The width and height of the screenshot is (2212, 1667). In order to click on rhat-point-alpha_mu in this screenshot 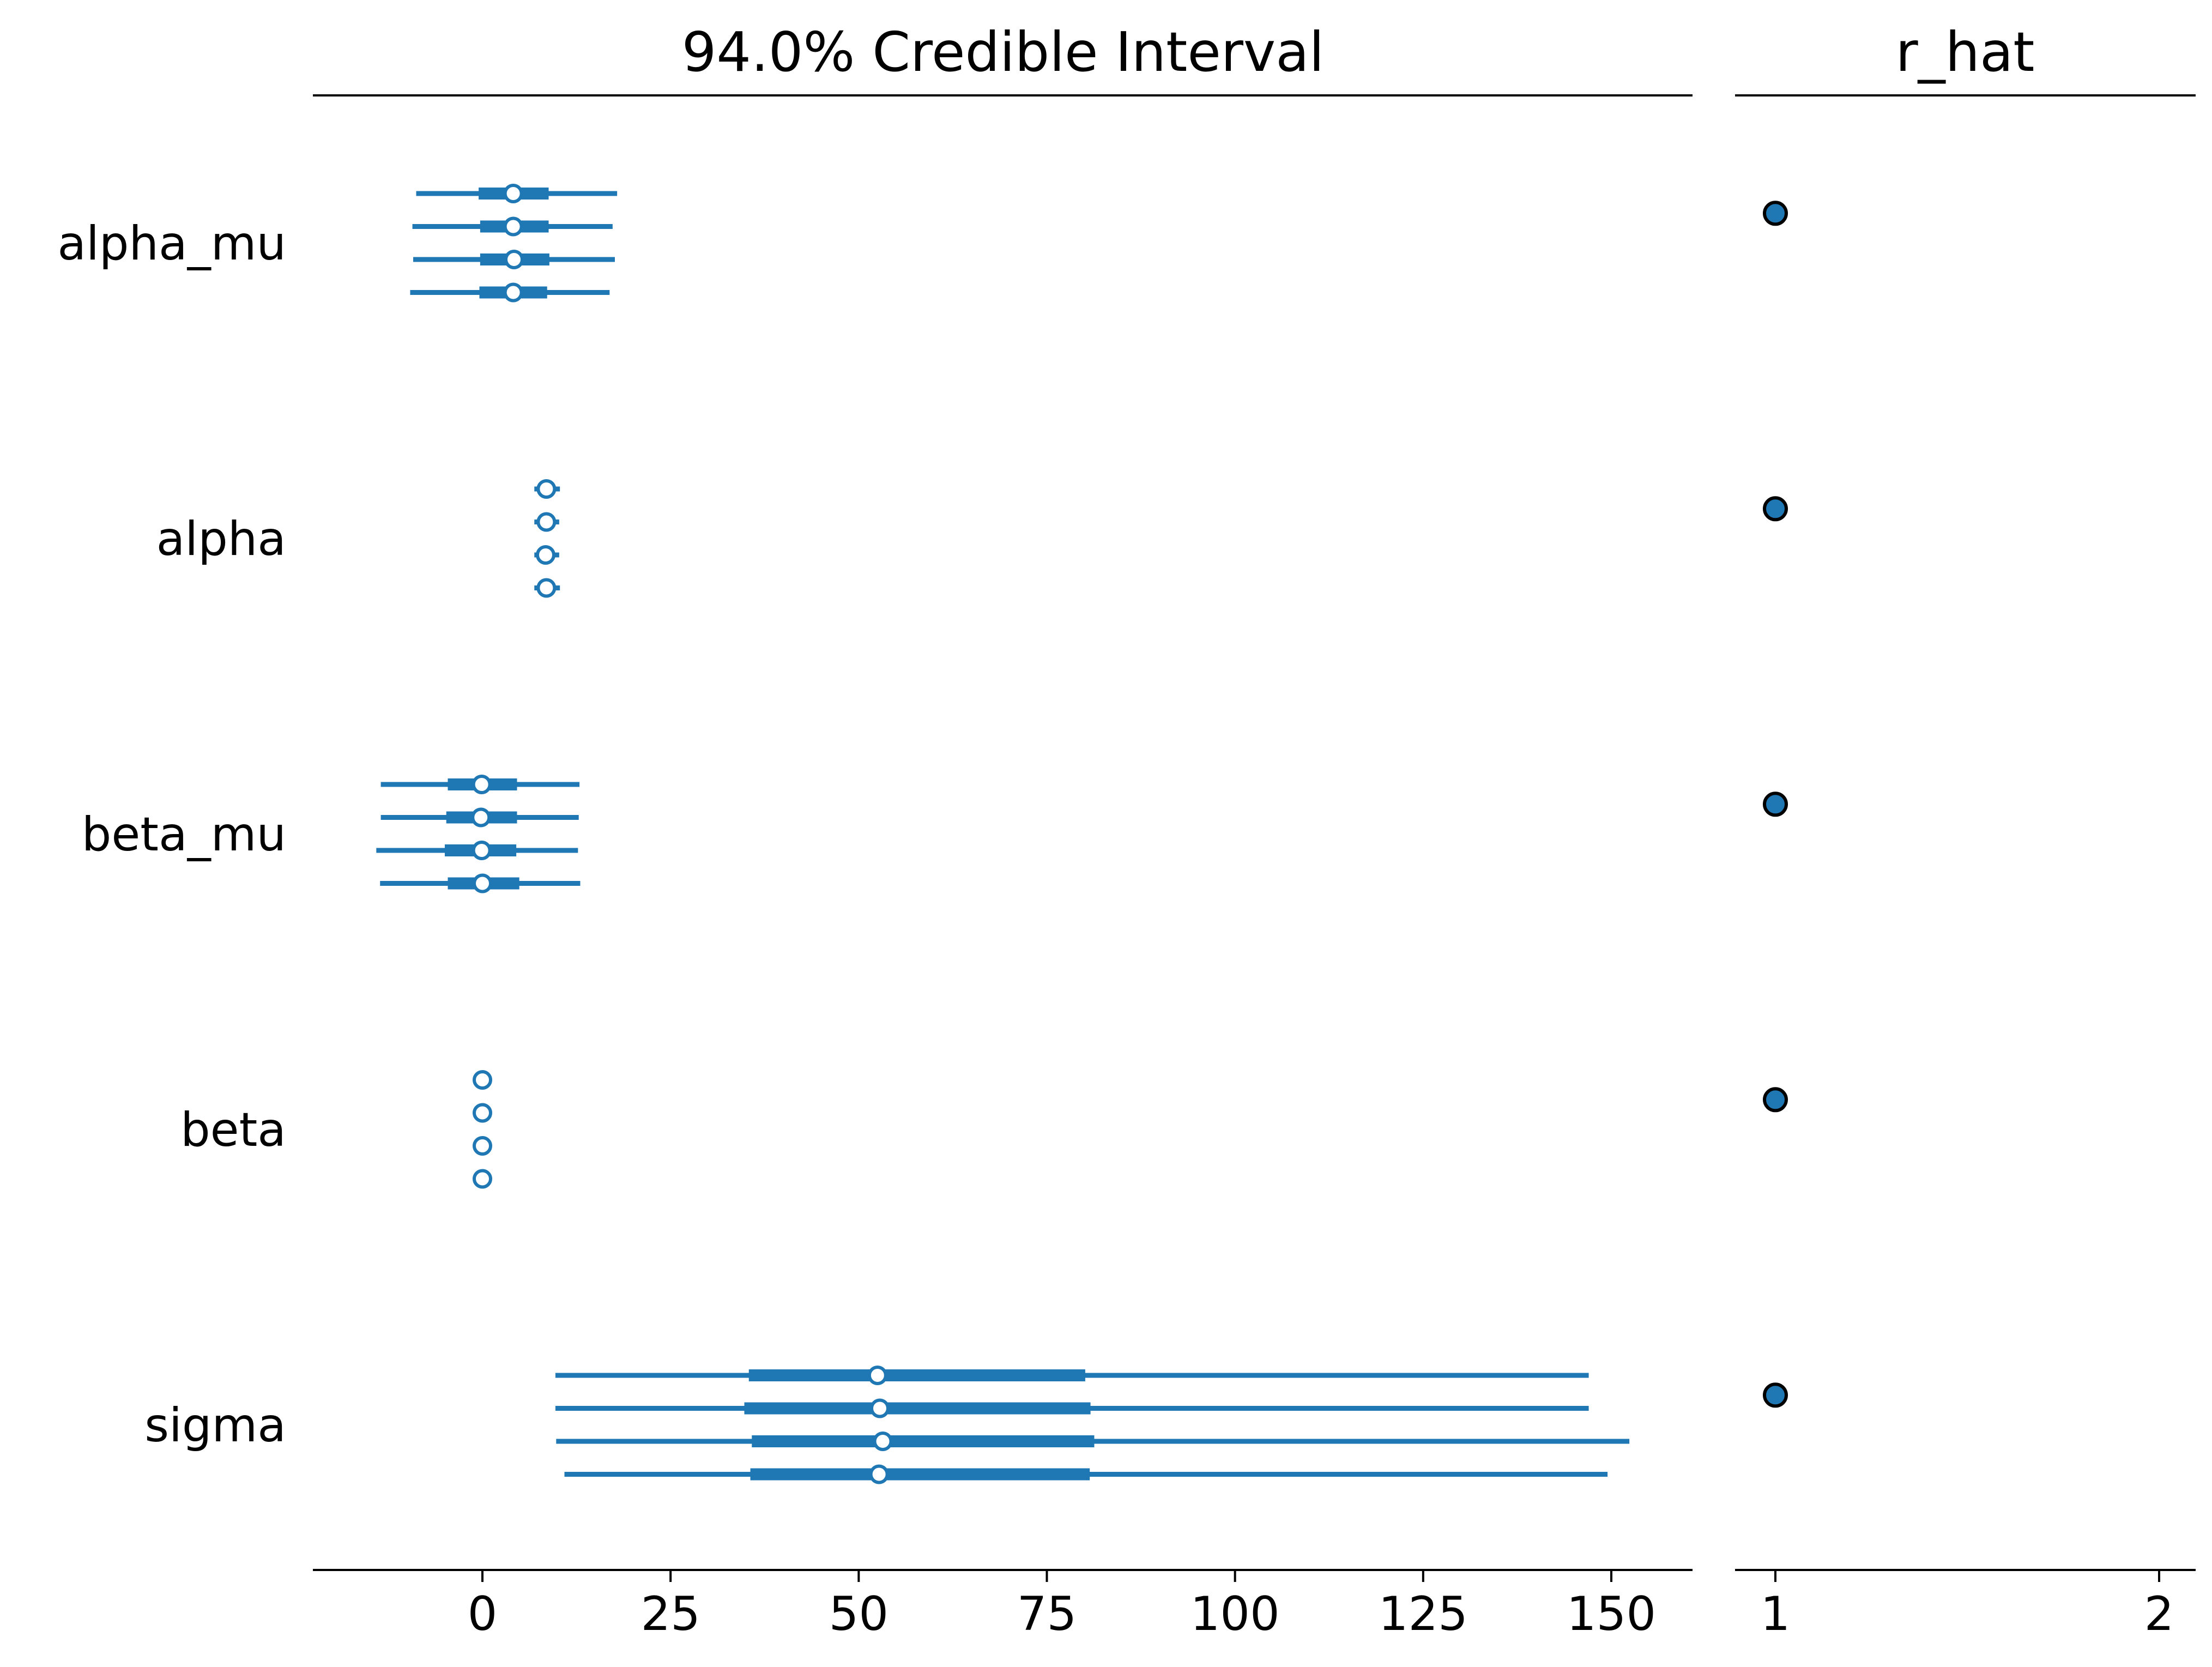, I will do `click(1775, 214)`.